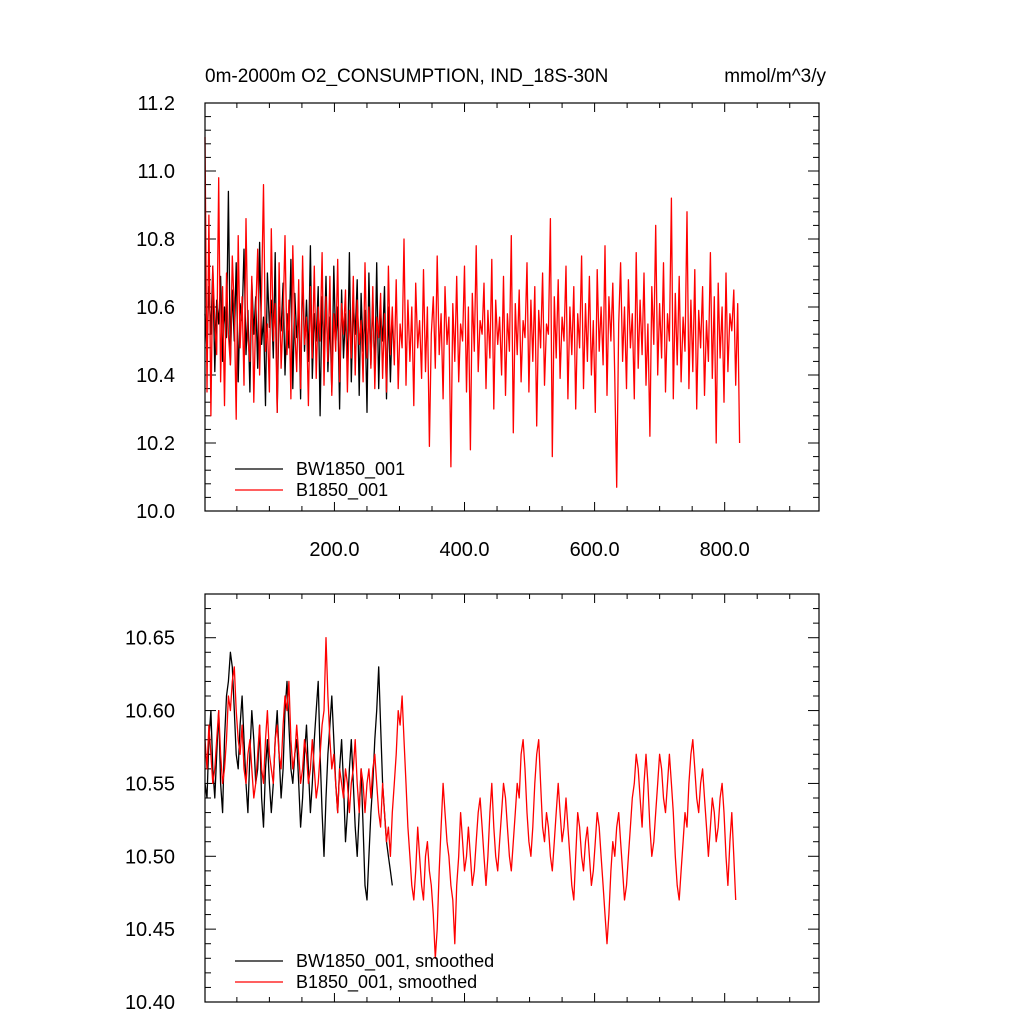 The image size is (1024, 1024). Describe the element at coordinates (395, 961) in the screenshot. I see `bottom-legend-label-bw1850: BW1850_001, smoothed` at that location.